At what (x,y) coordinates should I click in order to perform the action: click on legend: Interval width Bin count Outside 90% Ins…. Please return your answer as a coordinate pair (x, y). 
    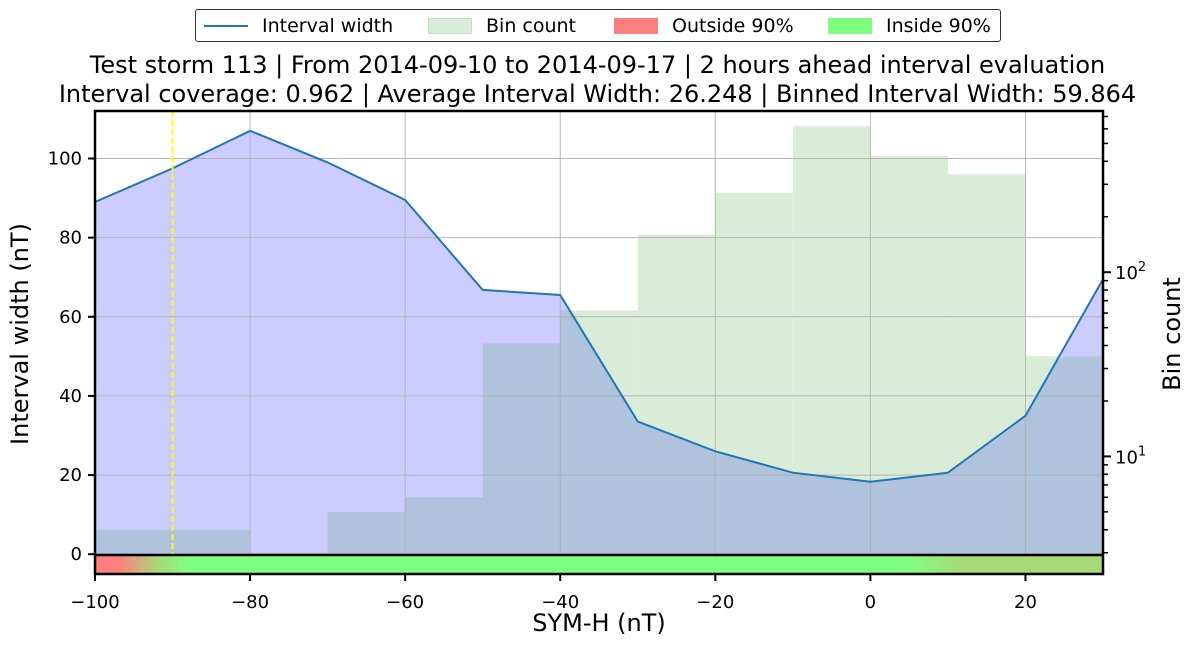
    Looking at the image, I should click on (598, 25).